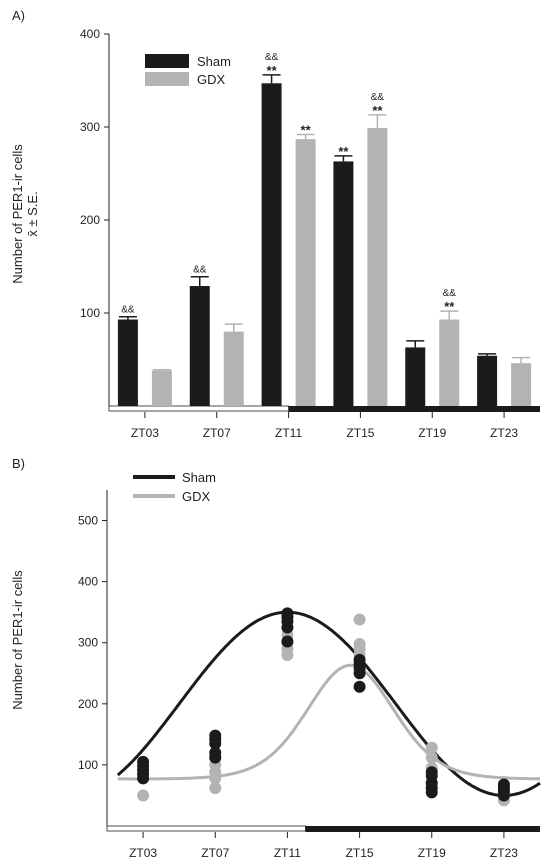 This screenshot has width=550, height=866. Describe the element at coordinates (88, 765) in the screenshot. I see `panel-b-y-tick-label: 100` at that location.